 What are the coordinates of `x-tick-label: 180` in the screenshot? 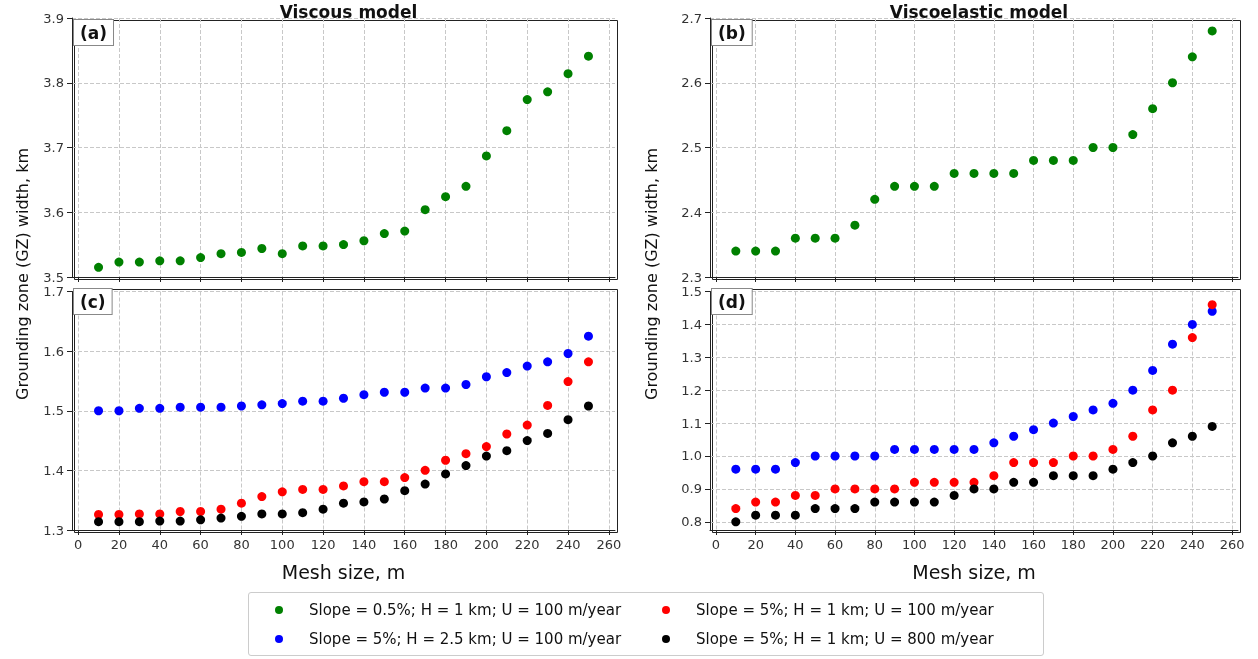 It's located at (445, 544).